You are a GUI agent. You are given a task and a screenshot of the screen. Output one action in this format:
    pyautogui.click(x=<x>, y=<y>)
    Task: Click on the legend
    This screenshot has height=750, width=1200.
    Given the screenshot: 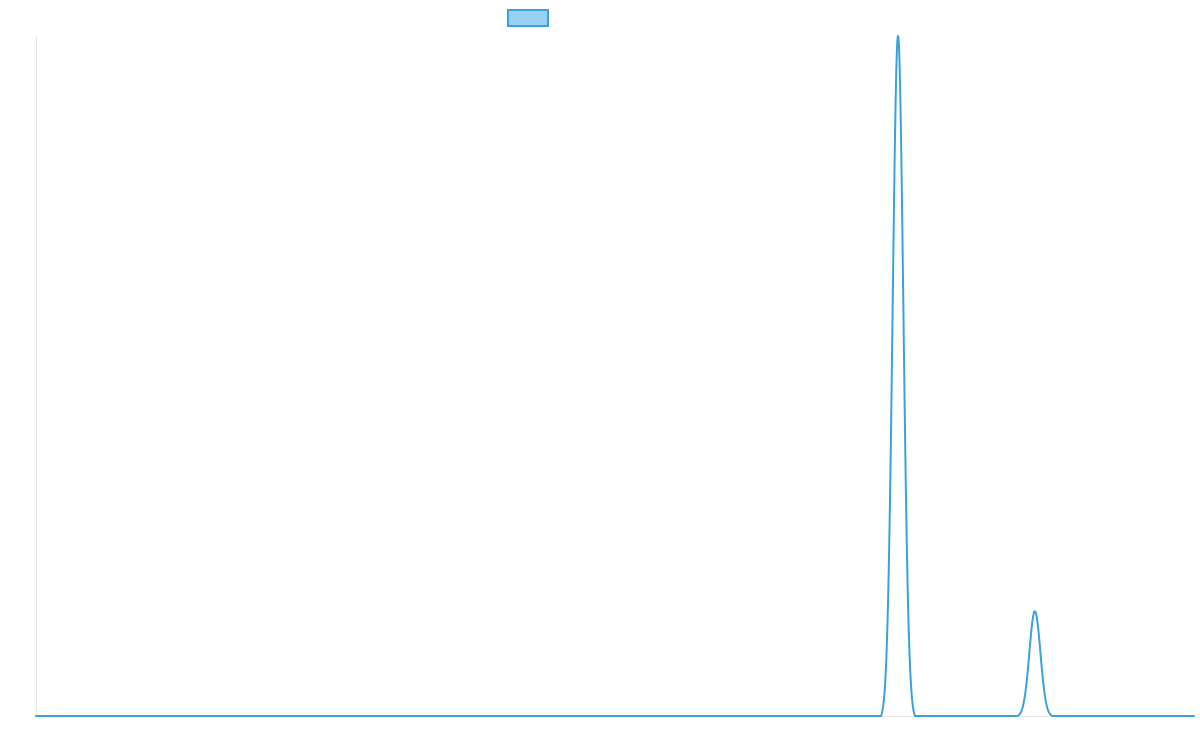 What is the action you would take?
    pyautogui.click(x=528, y=18)
    